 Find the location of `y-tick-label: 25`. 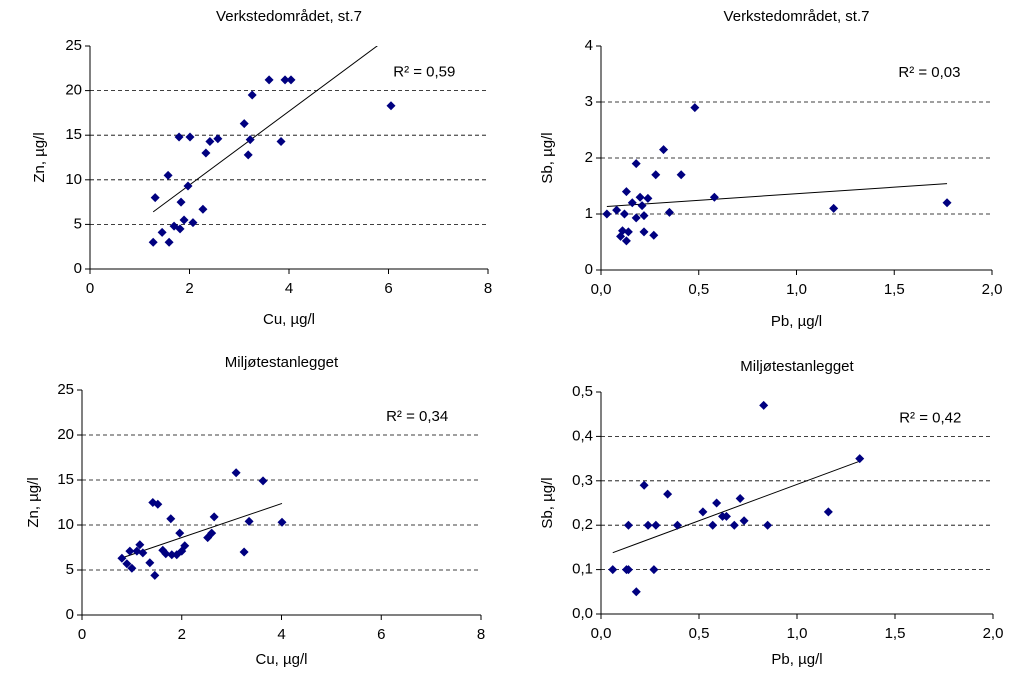

y-tick-label: 25 is located at coordinates (73, 45).